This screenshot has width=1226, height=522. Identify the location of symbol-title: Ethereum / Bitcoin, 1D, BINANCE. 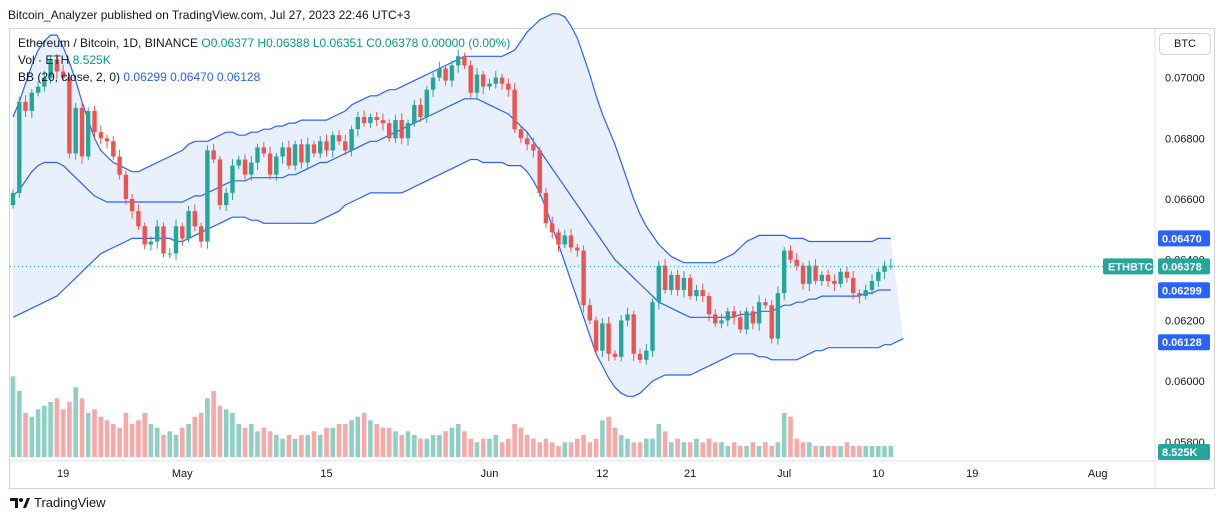
(108, 43).